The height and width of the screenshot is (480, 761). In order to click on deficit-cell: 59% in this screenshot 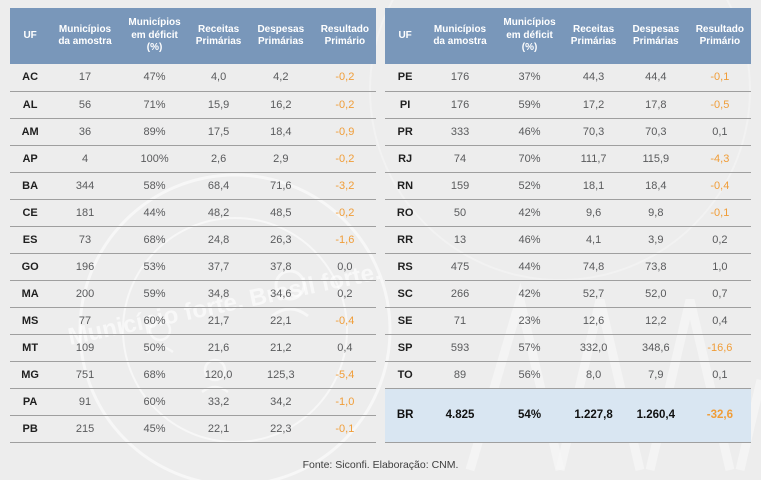, I will do `click(529, 105)`.